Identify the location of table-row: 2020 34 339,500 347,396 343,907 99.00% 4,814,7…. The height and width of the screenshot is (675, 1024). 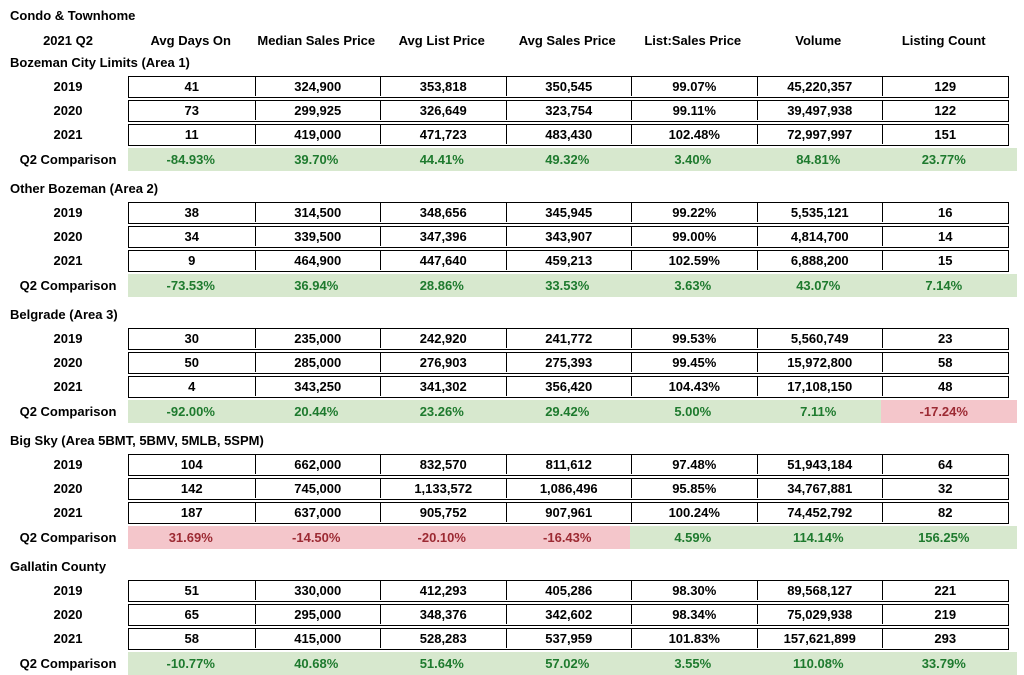
(516, 237).